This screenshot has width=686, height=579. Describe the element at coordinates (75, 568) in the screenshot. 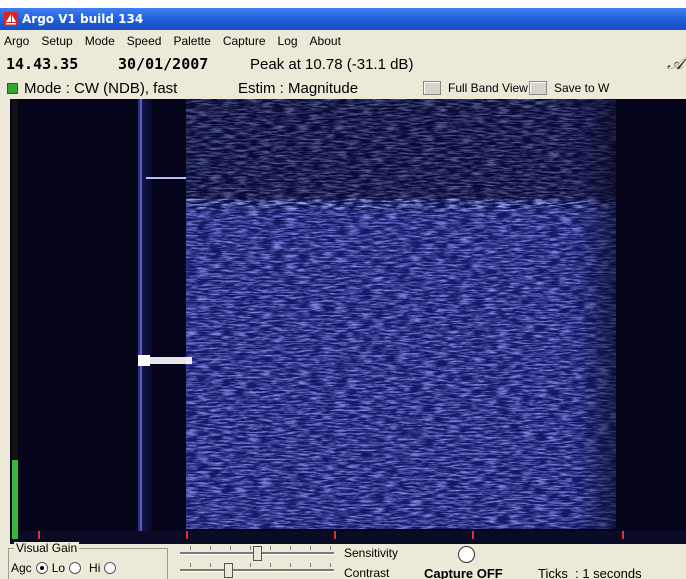

I see `lo-radio` at that location.